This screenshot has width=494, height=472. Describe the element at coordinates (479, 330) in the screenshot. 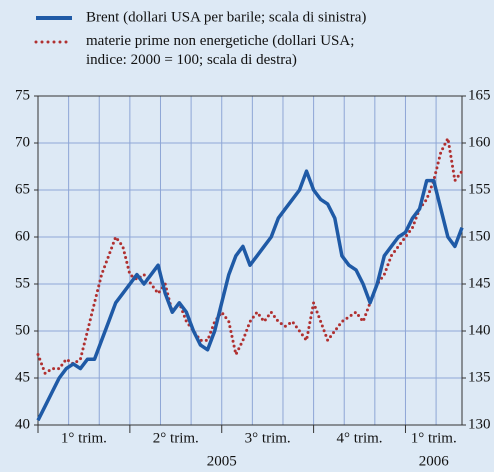

I see `y2-tick-label: 140` at that location.